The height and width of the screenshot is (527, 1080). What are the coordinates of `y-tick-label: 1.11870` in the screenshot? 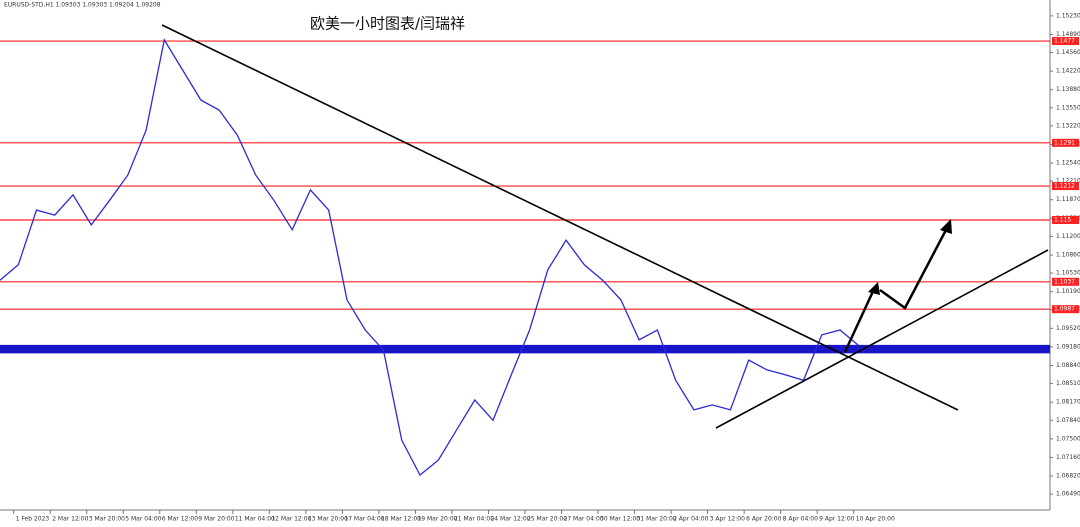 It's located at (1068, 199).